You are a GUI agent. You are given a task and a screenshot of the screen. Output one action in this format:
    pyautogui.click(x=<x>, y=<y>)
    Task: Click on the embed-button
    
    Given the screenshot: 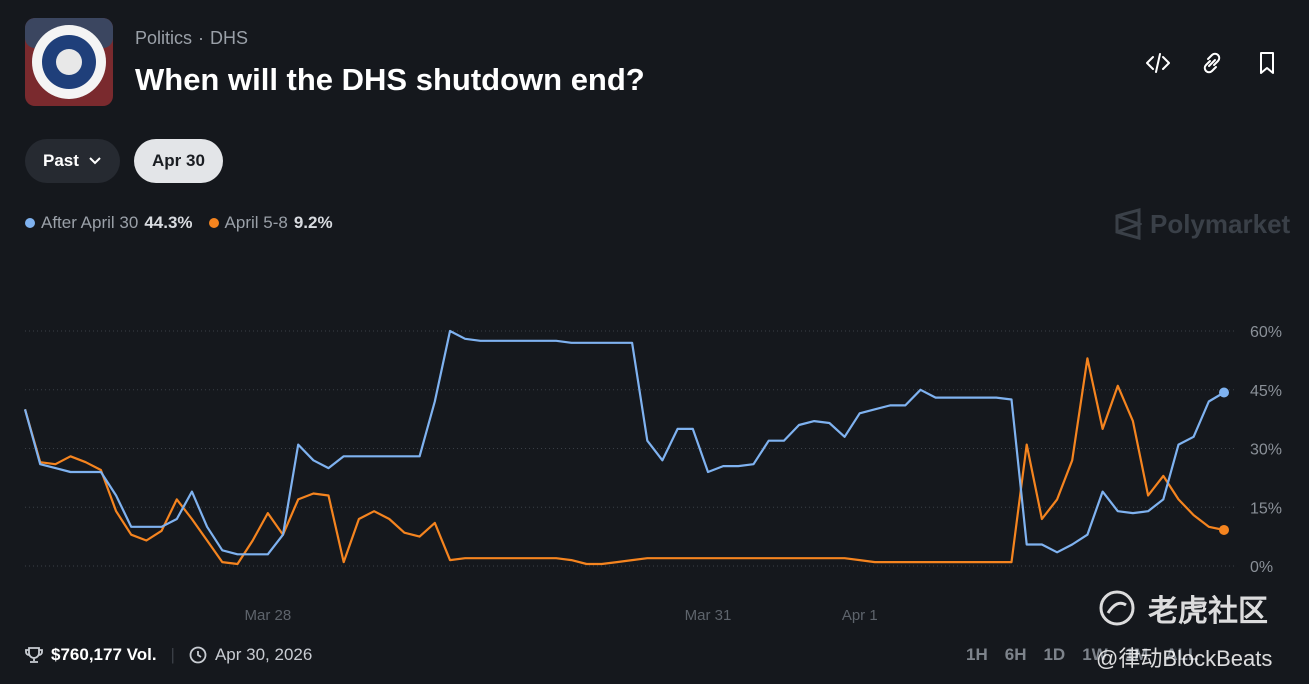 What is the action you would take?
    pyautogui.click(x=1158, y=63)
    